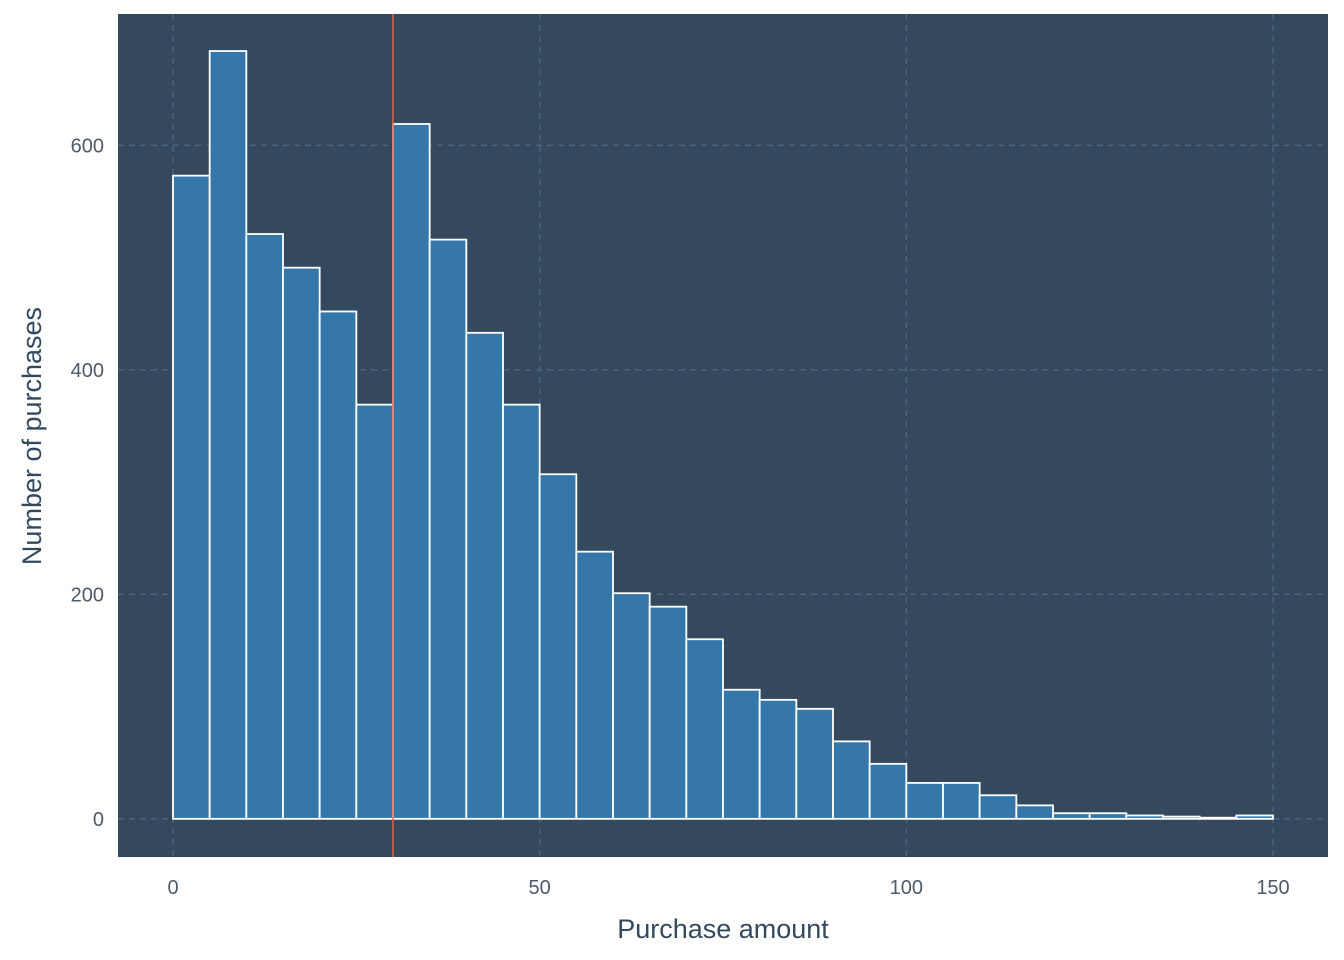 This screenshot has height=960, width=1344. I want to click on y-tick-label: 600, so click(87, 146).